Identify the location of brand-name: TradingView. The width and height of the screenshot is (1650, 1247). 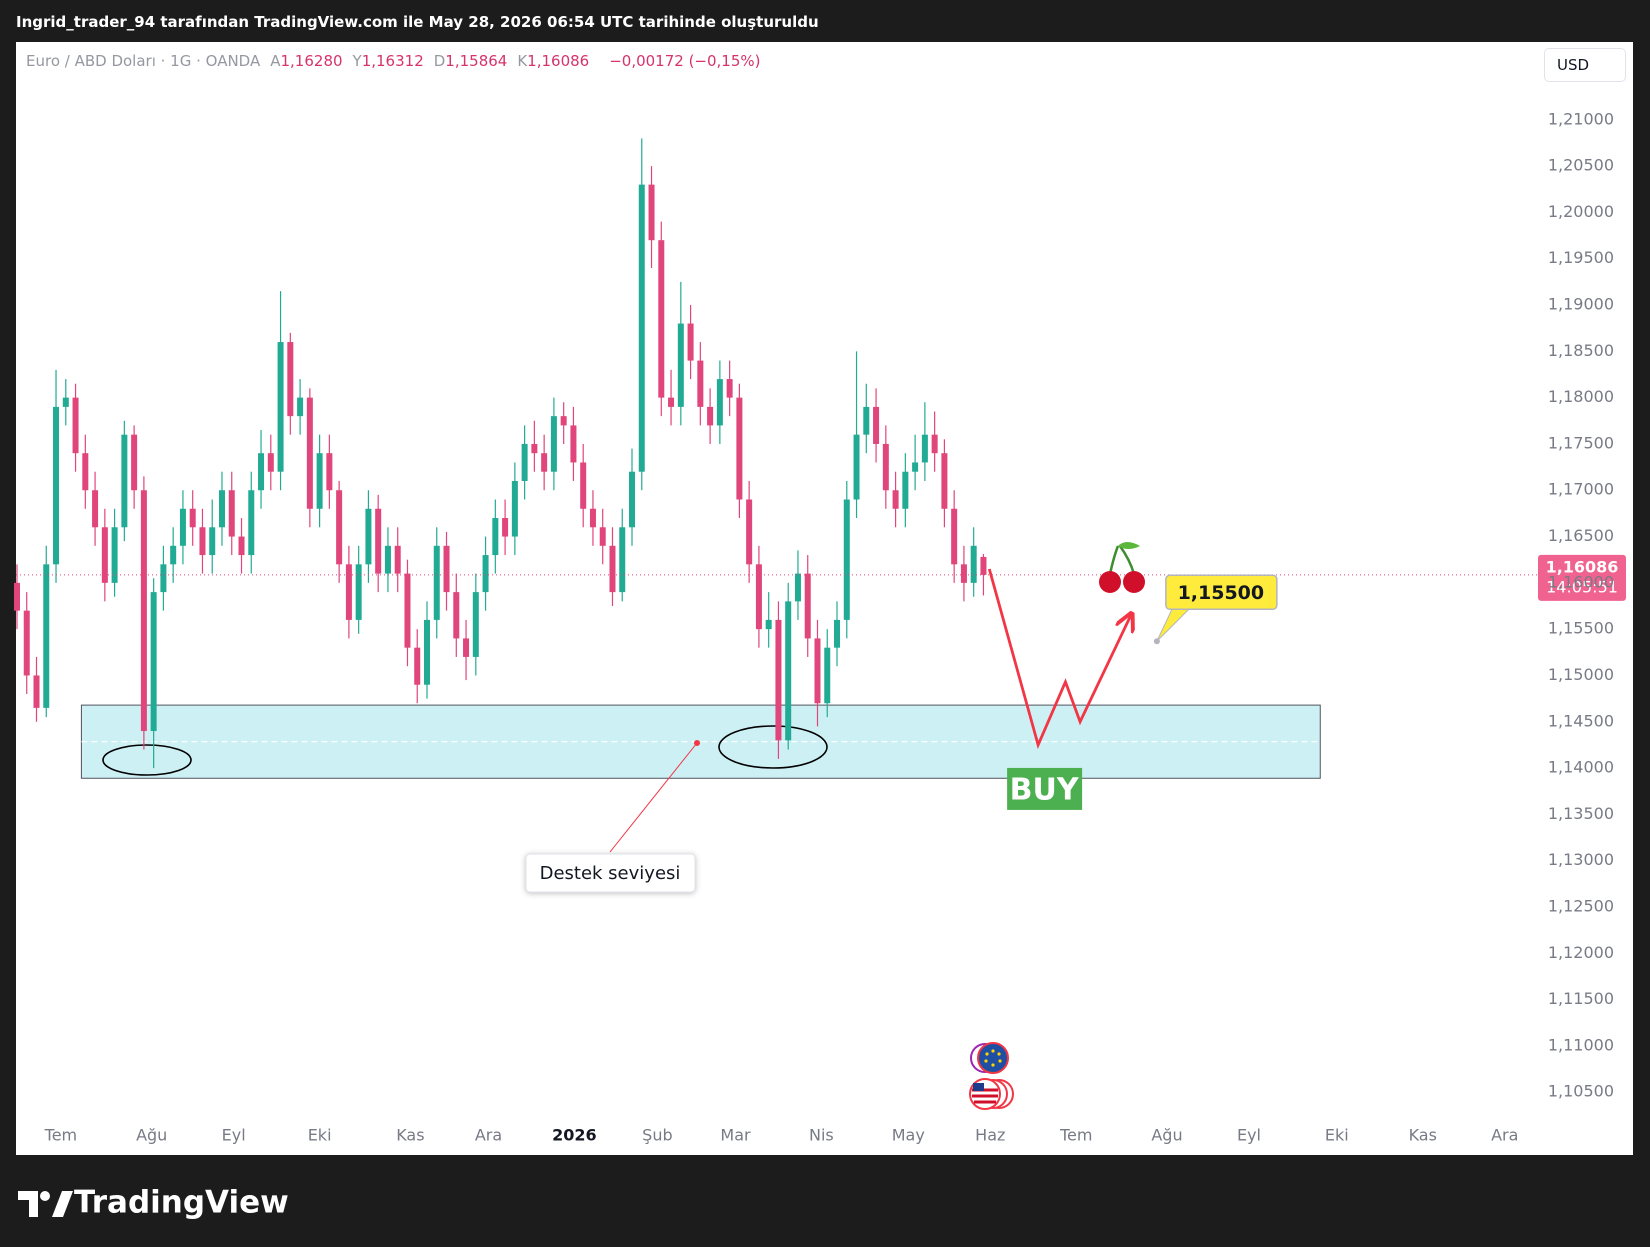
(181, 1203).